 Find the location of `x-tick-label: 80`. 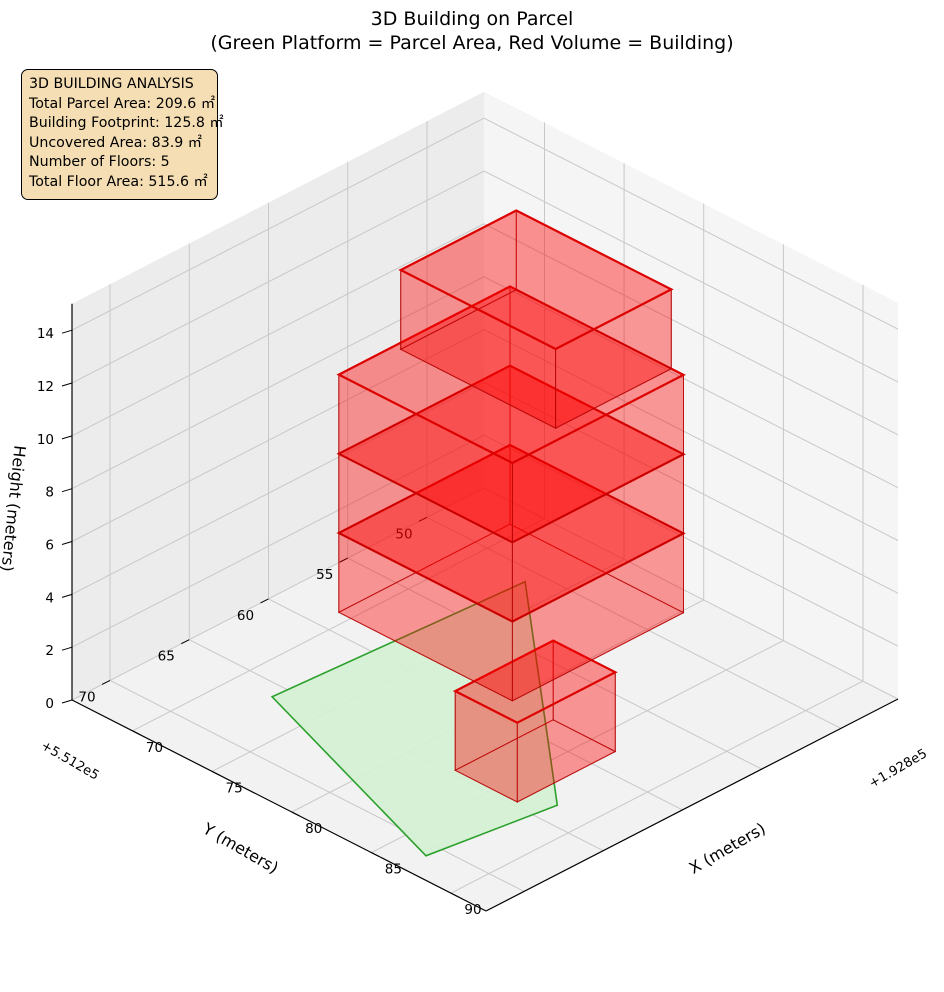

x-tick-label: 80 is located at coordinates (313, 829).